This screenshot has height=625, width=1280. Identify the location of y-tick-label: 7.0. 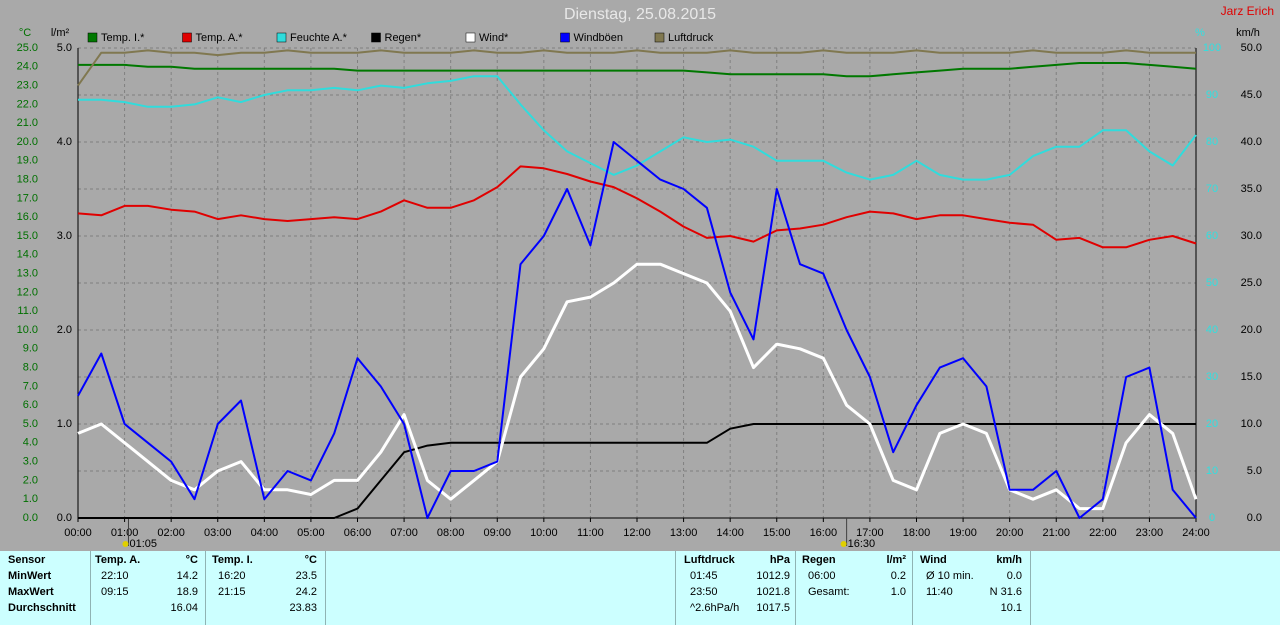
(30, 386).